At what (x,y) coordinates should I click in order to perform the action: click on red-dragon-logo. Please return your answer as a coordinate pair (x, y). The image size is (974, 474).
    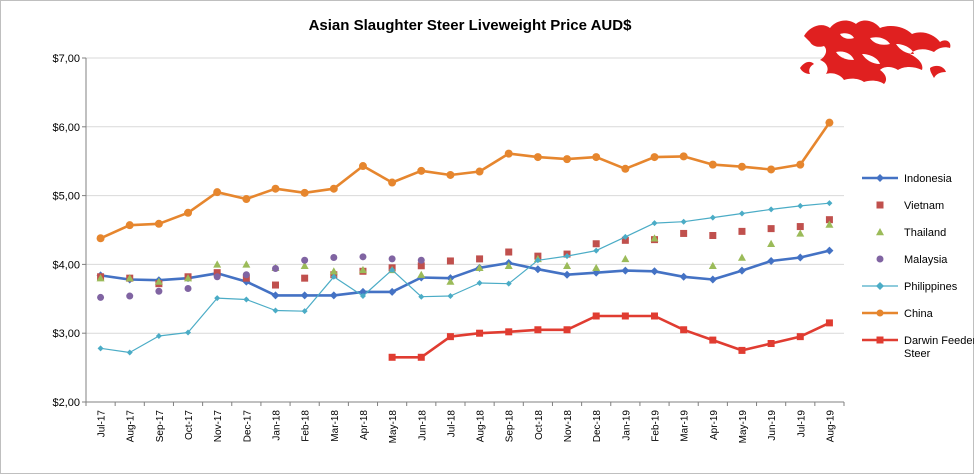
    Looking at the image, I should click on (875, 52).